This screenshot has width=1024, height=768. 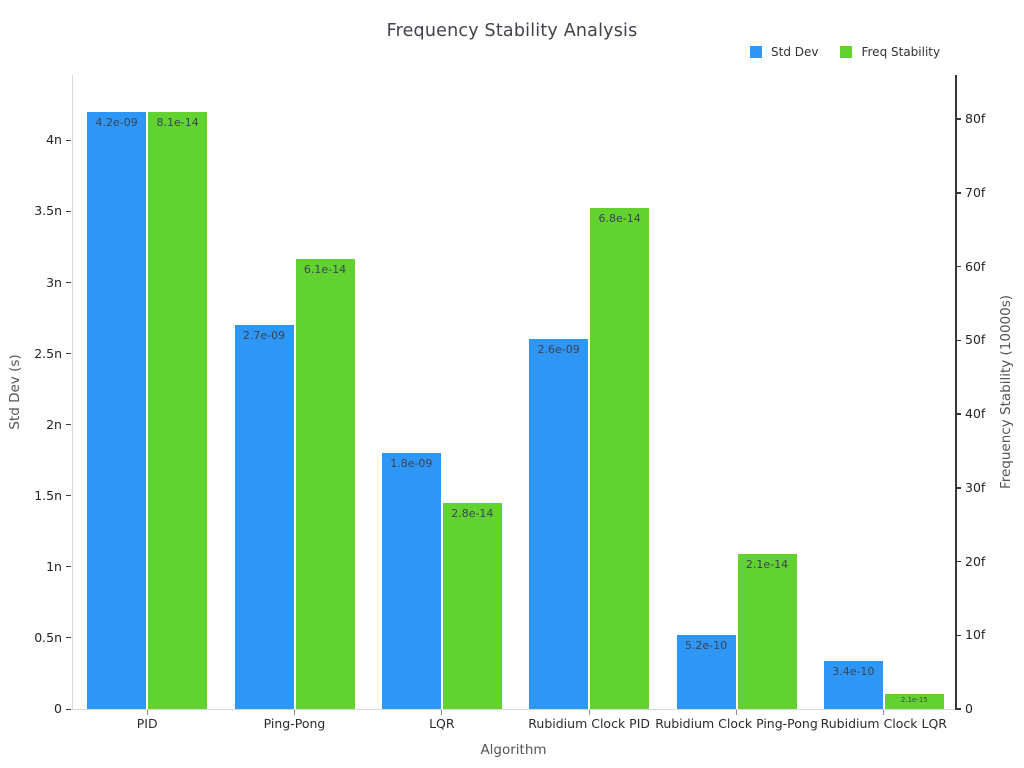 I want to click on bar-value-label: 1.8e-09, so click(x=411, y=464).